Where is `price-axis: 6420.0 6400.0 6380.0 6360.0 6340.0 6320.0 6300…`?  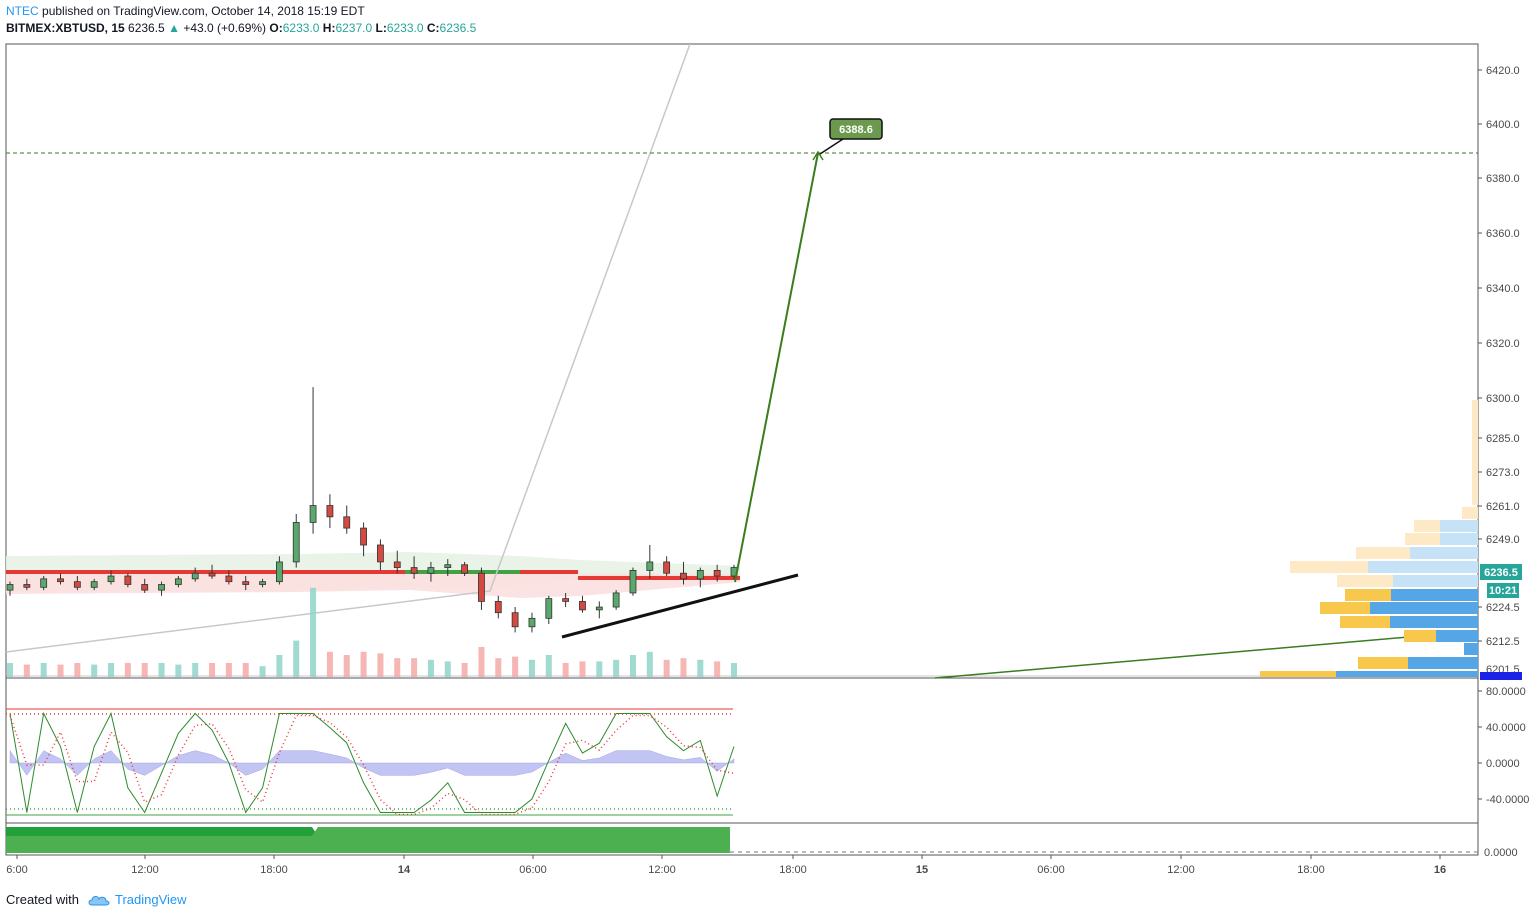
price-axis: 6420.0 6400.0 6380.0 6360.0 6340.0 6320.0 6300… is located at coordinates (1499, 373).